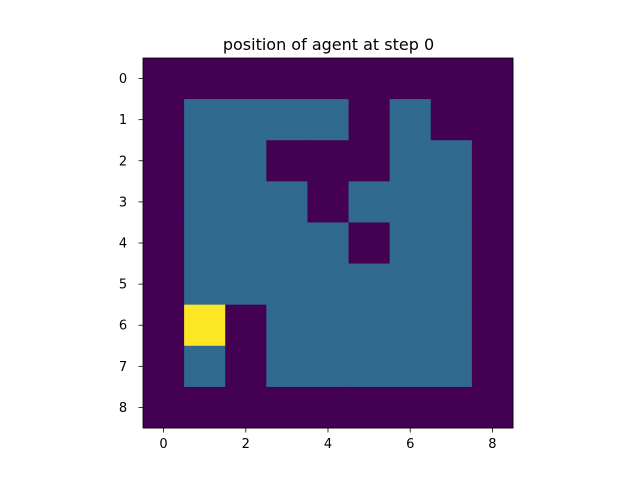  What do you see at coordinates (123, 244) in the screenshot?
I see `y-tick-label: 4` at bounding box center [123, 244].